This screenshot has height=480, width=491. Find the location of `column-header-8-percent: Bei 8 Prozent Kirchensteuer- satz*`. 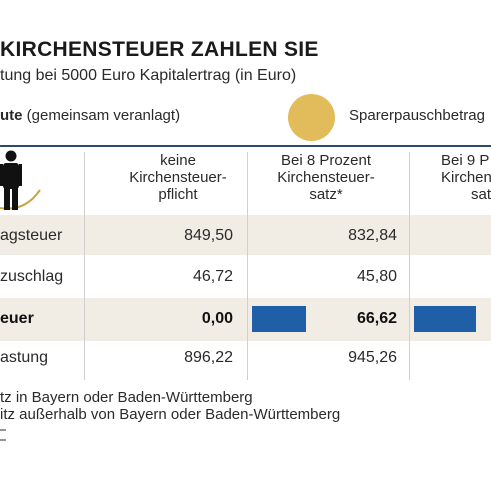

column-header-8-percent: Bei 8 Prozent Kirchensteuer- satz* is located at coordinates (326, 177).